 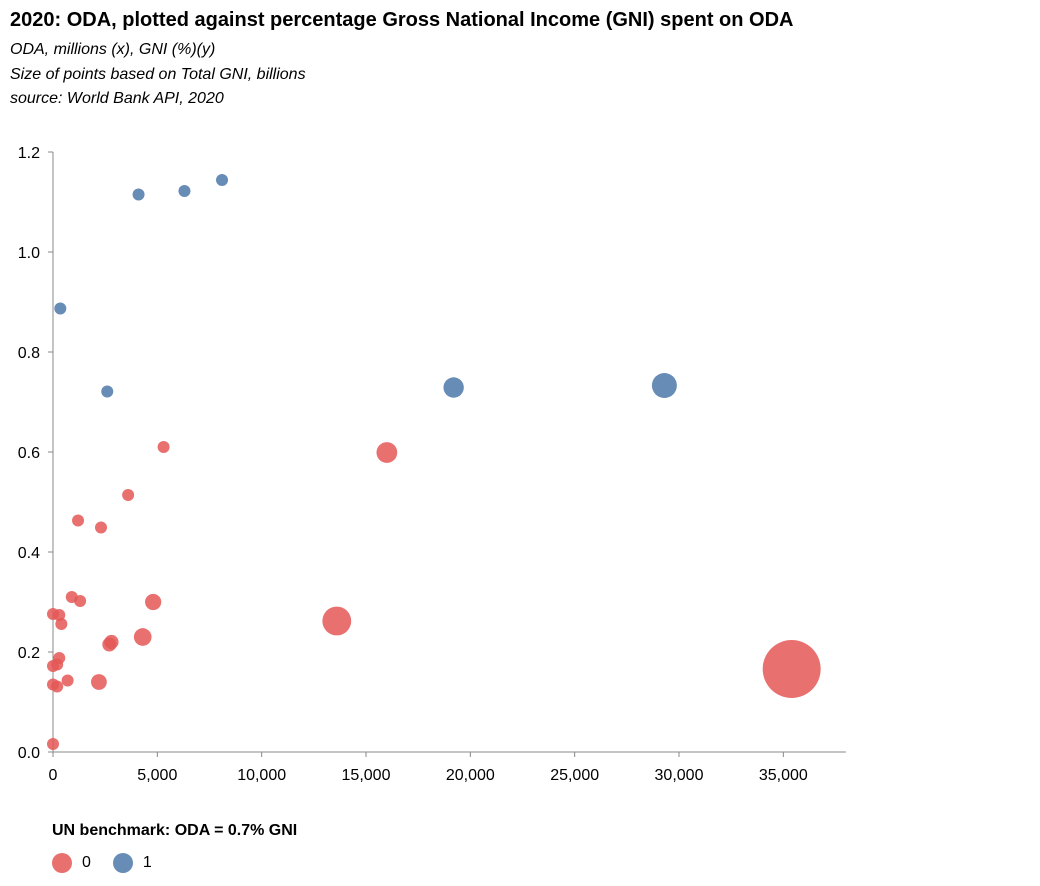 What do you see at coordinates (470, 775) in the screenshot?
I see `x-tick-label: 20,000` at bounding box center [470, 775].